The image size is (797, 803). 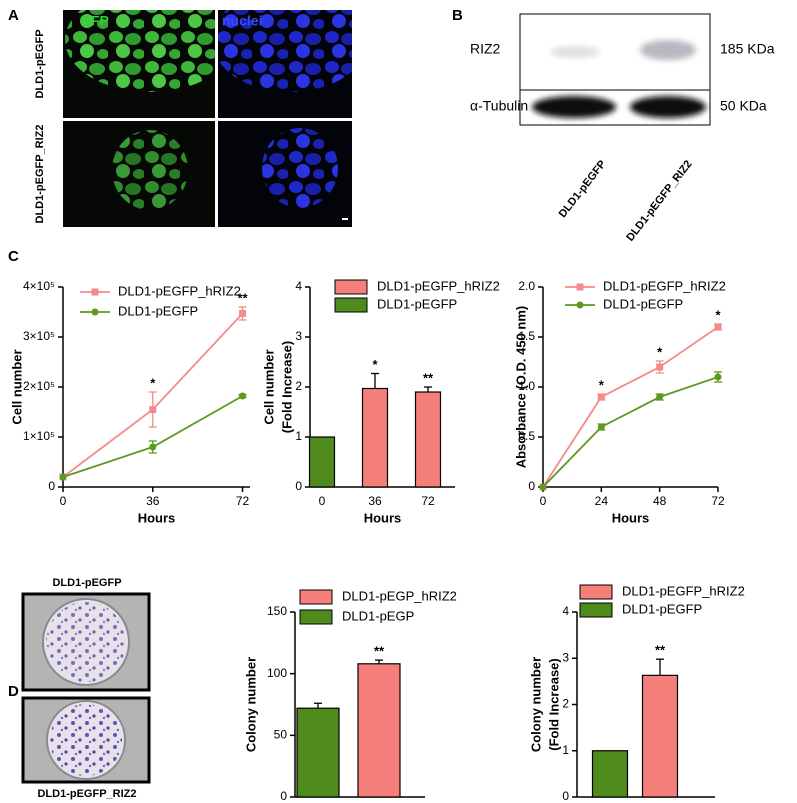 I want to click on y-tick-label: 1.0, so click(x=526, y=386).